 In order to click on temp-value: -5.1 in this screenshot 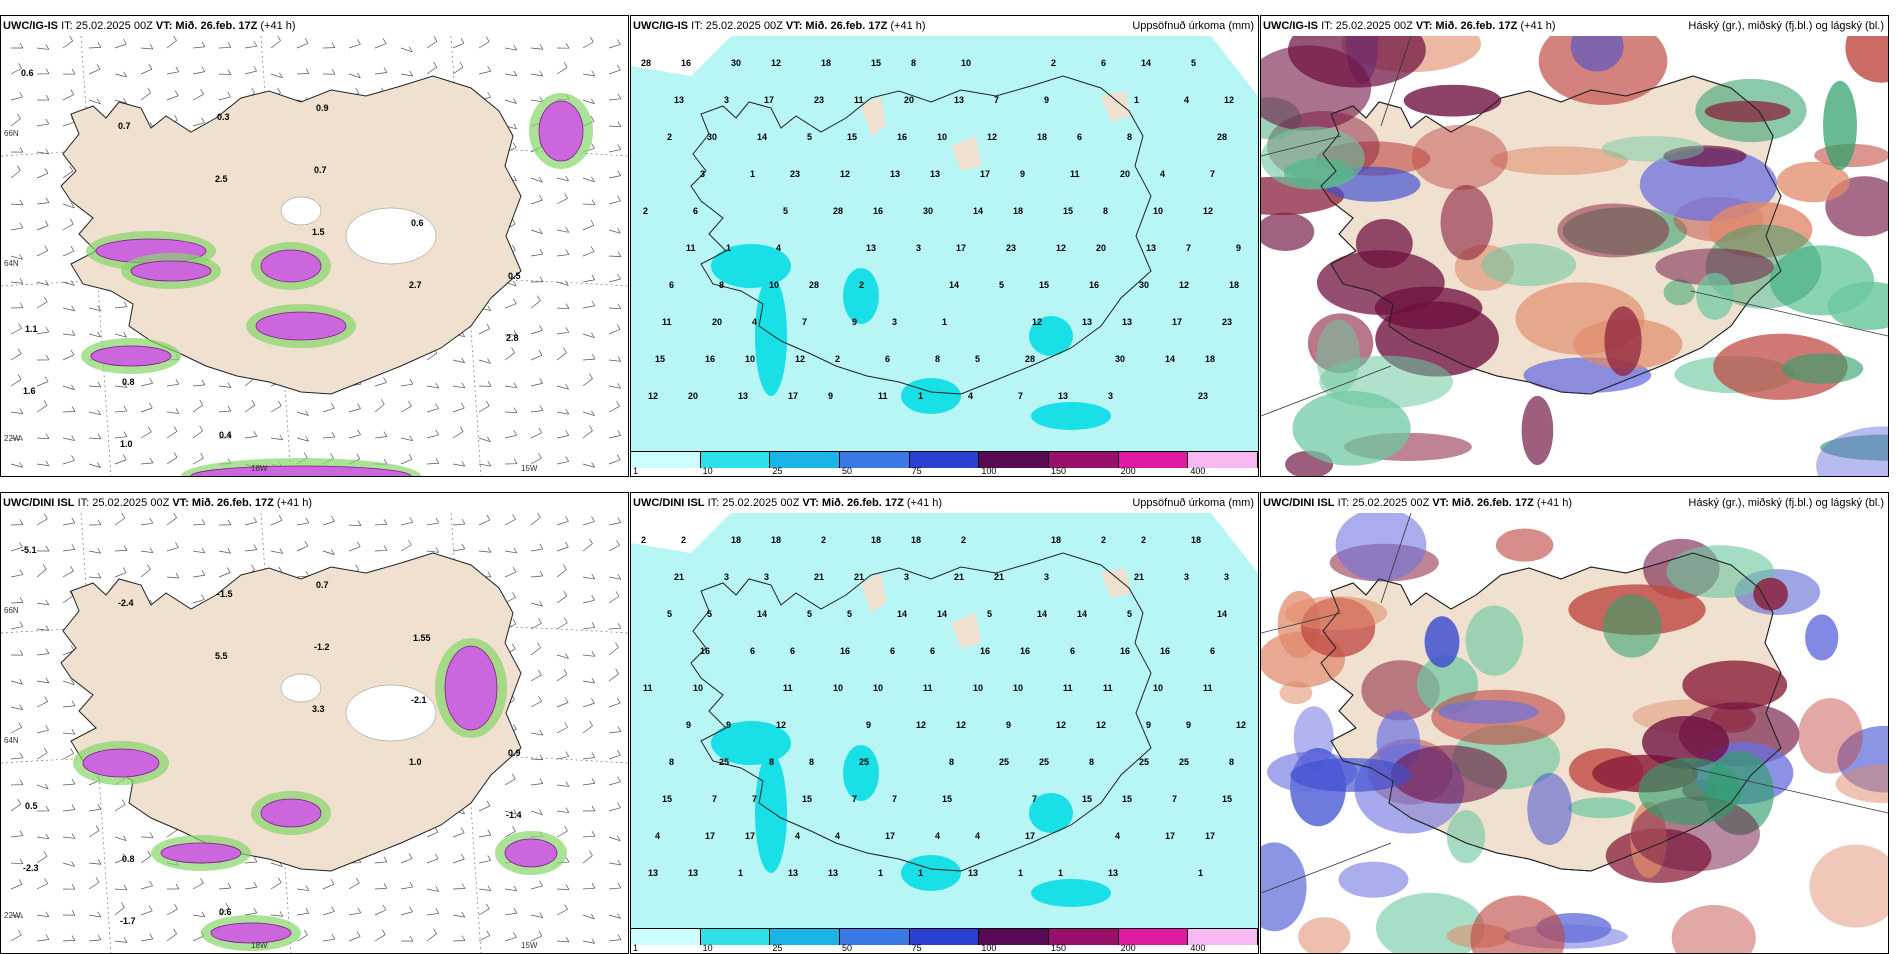, I will do `click(29, 550)`.